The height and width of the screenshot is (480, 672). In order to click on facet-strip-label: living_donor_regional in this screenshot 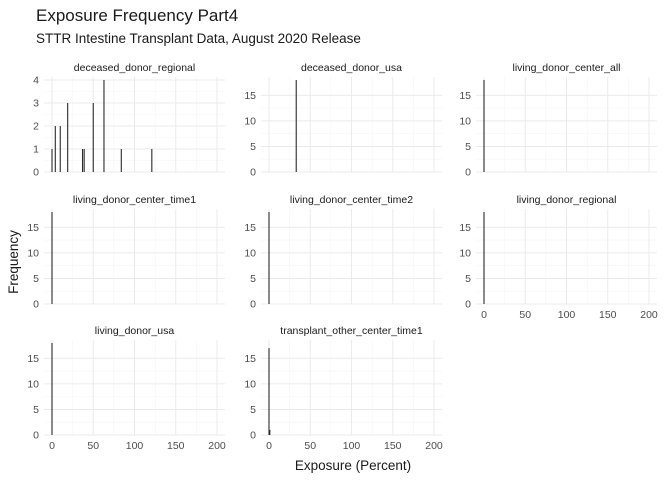, I will do `click(567, 200)`.